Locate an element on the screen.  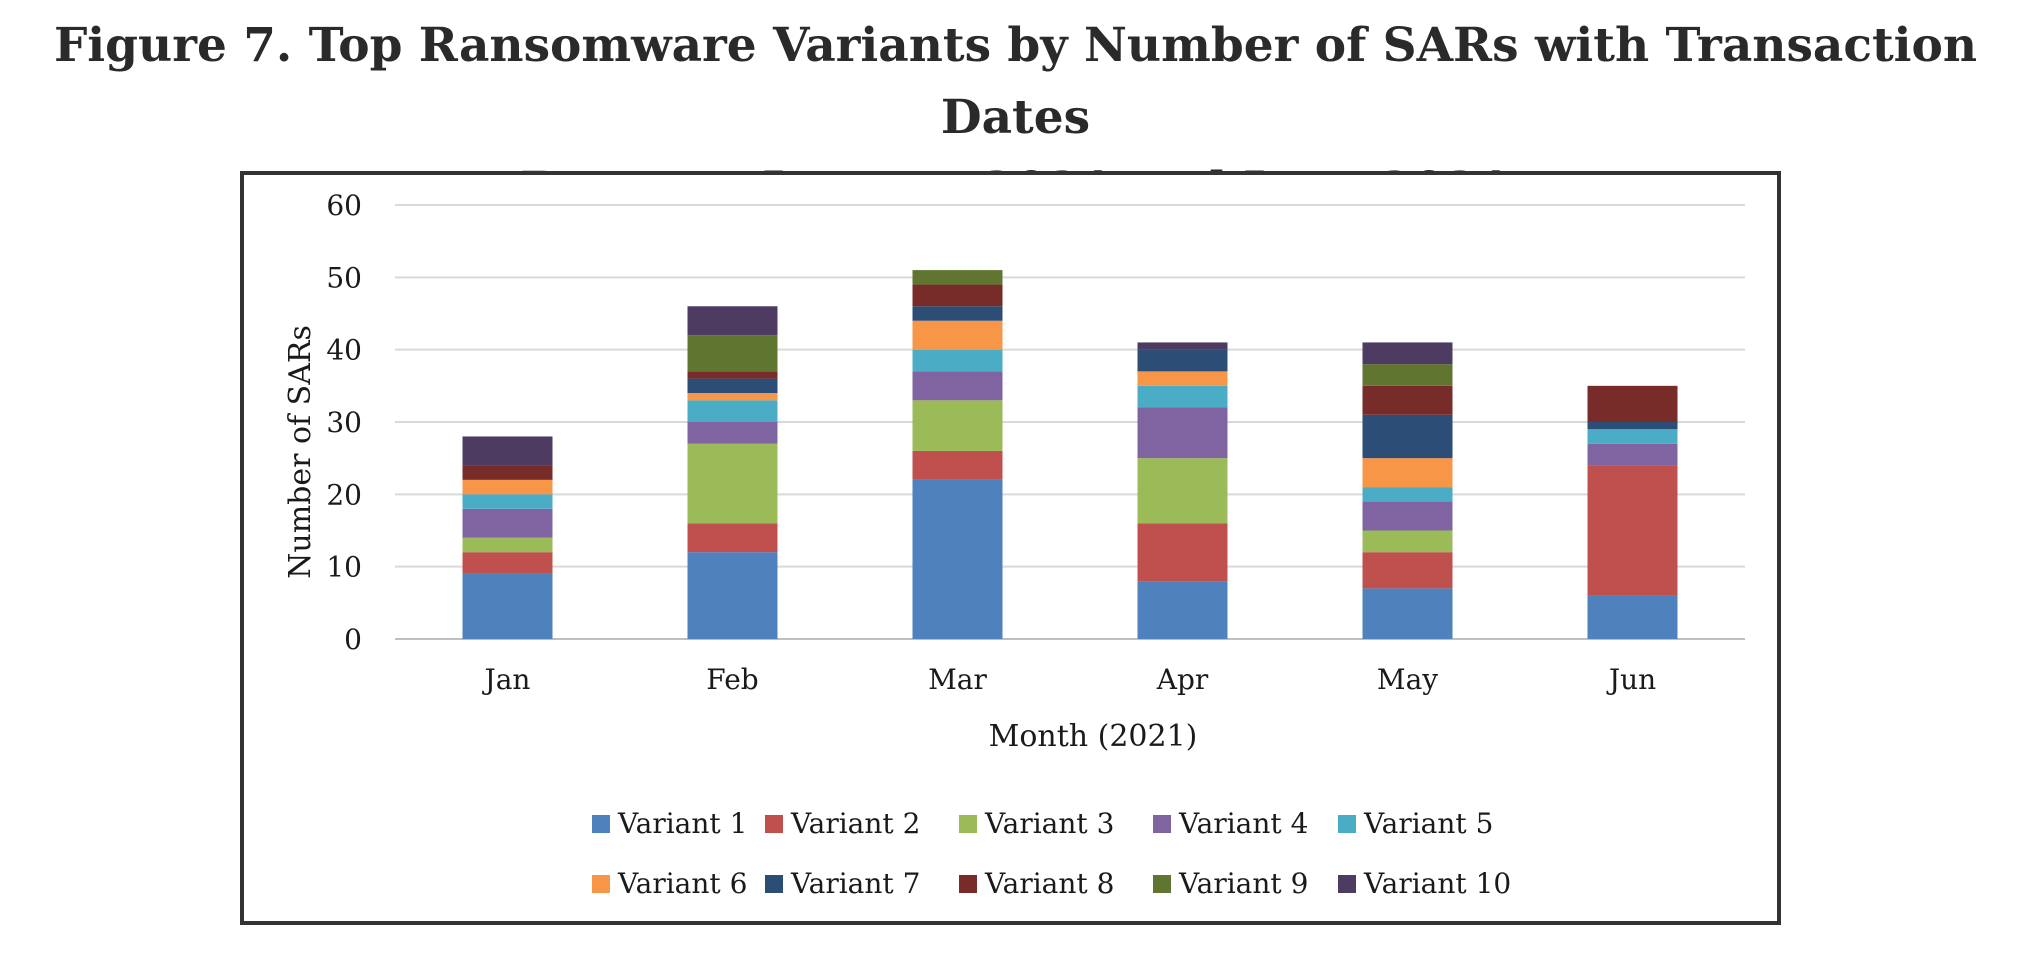
y-axis-ticks: 0 10 20 30 40 50 60 is located at coordinates (344, 422).